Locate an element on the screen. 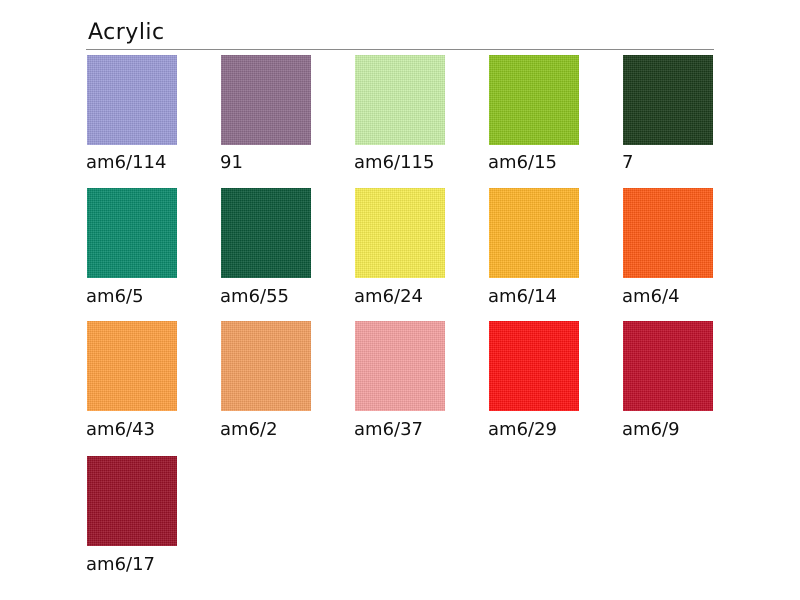 The image size is (800, 600). swatch-code-label: am6/115 is located at coordinates (394, 162).